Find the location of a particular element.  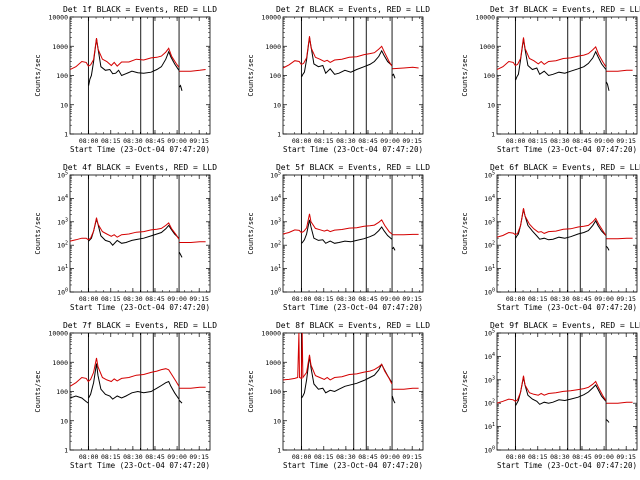

panel-title: Det 6f BLACK = Events, RED = LLD is located at coordinates (565, 167).